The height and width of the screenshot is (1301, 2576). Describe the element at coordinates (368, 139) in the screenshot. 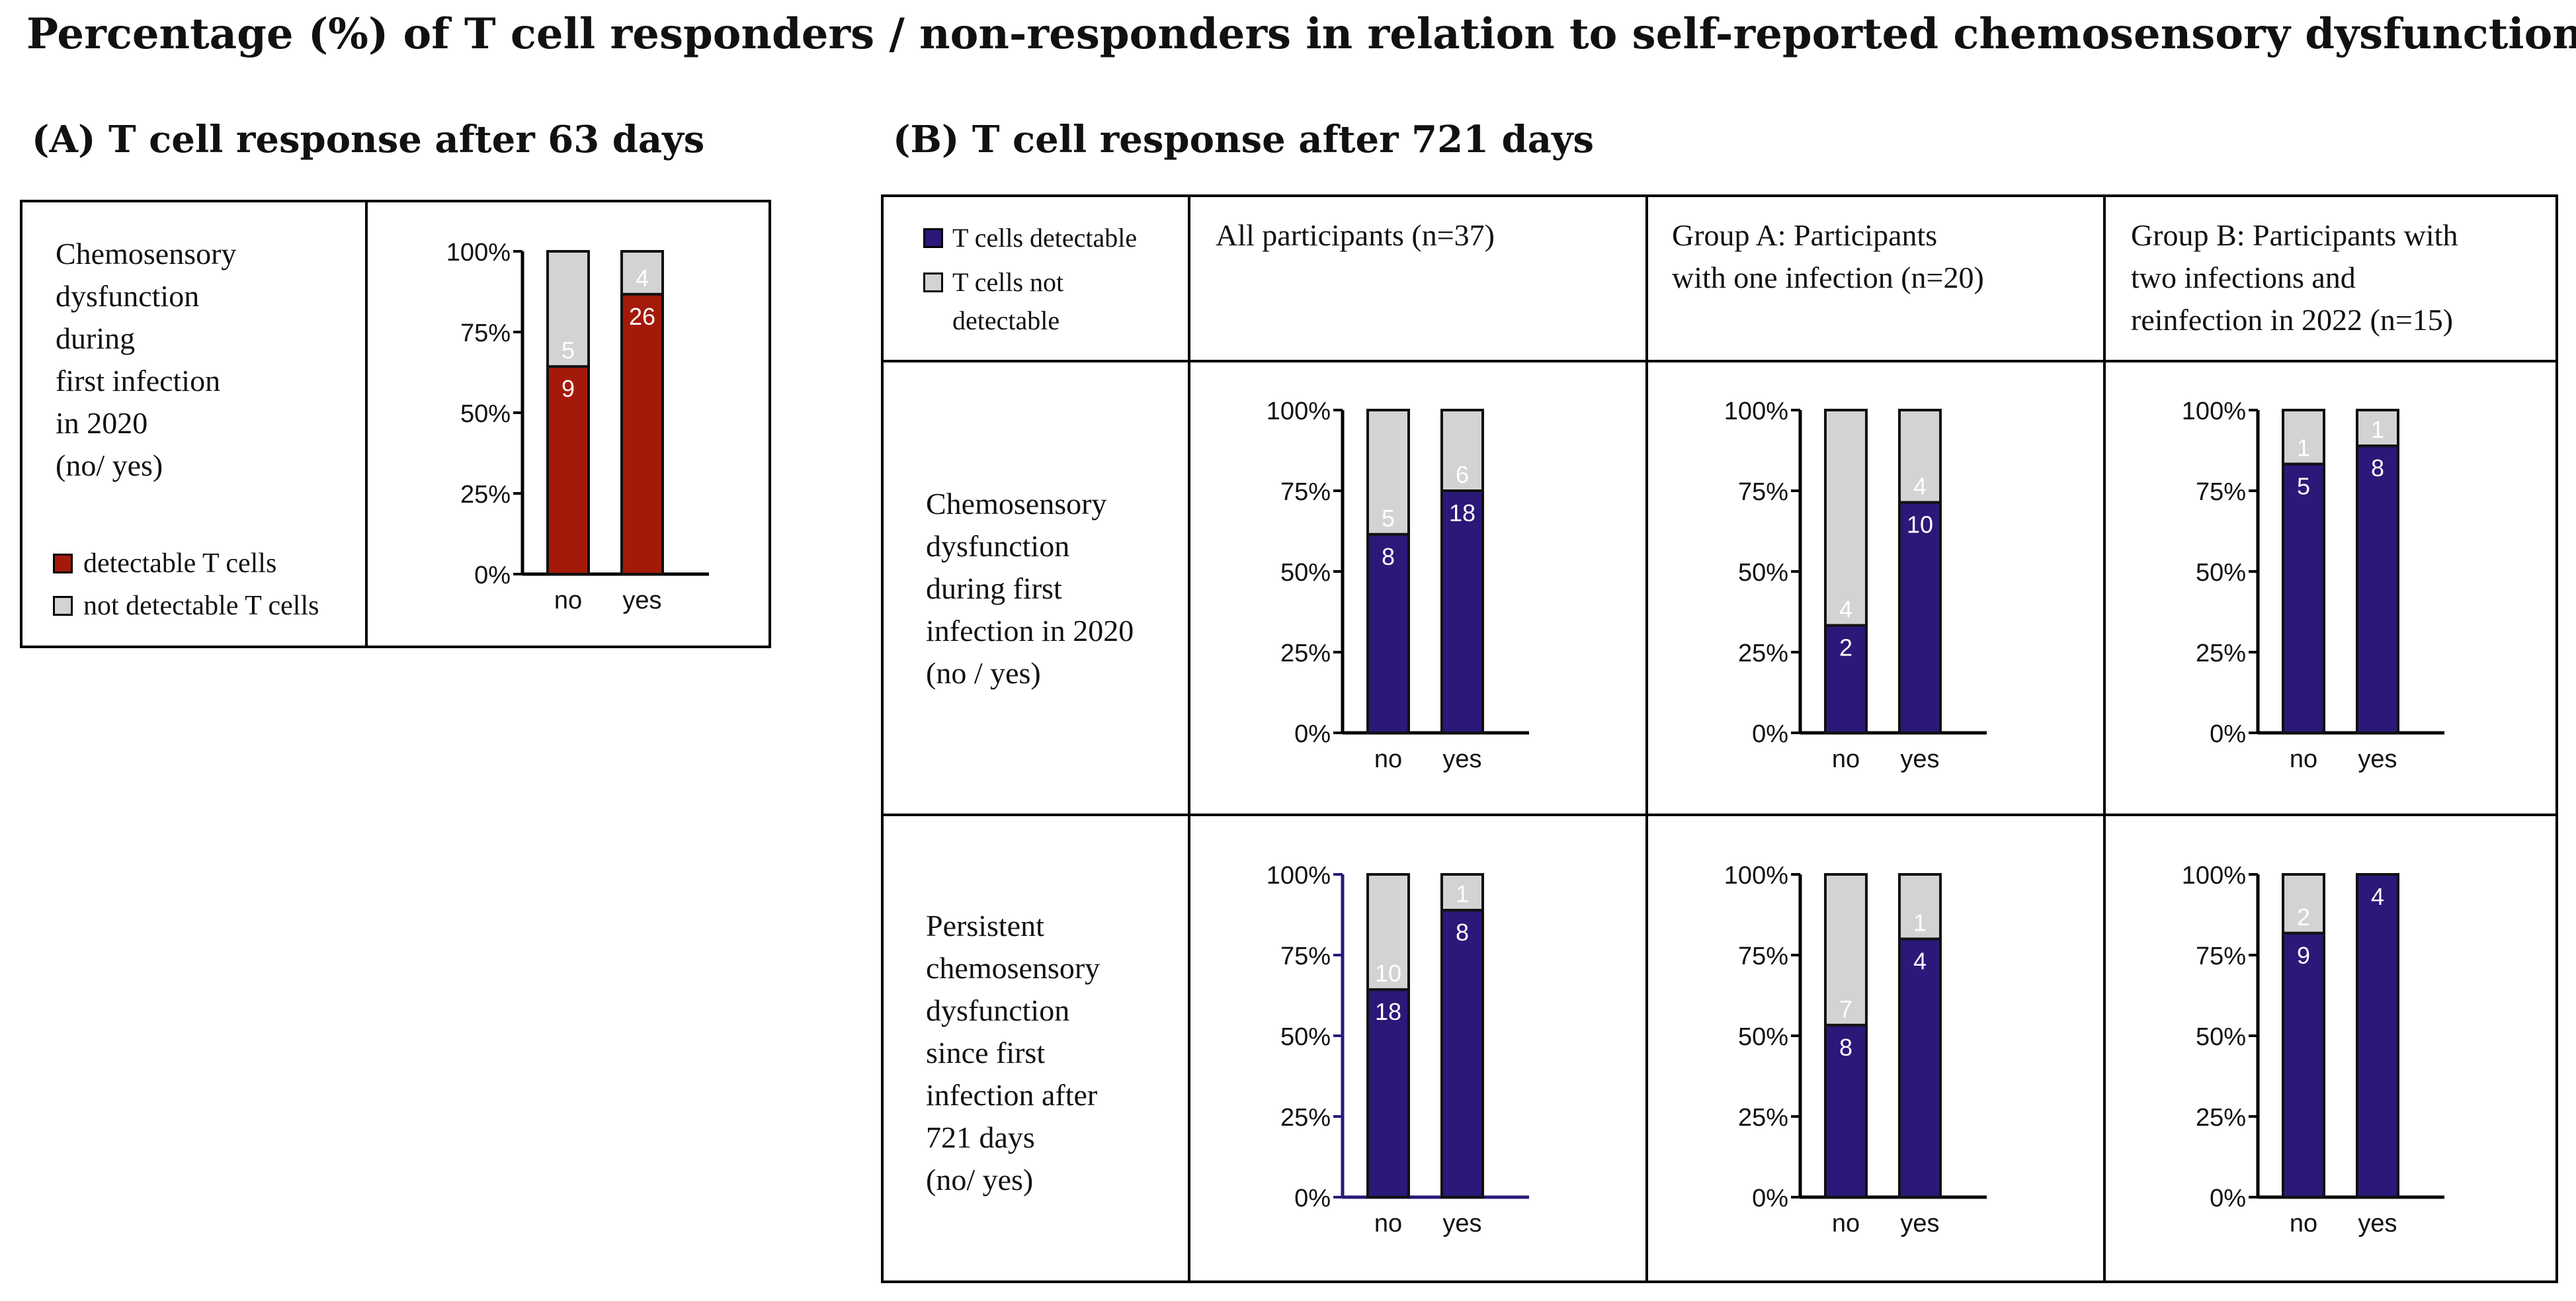

I see `panel-a-heading: (A) T cell response after 63 days` at that location.